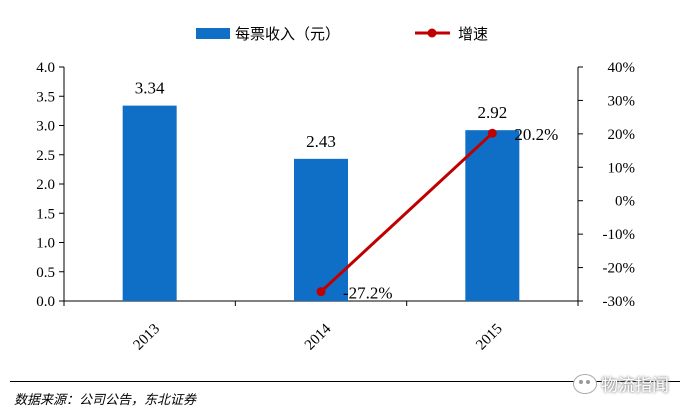 This screenshot has height=418, width=689. What do you see at coordinates (45, 156) in the screenshot?
I see `left-tick-label: 2.5` at bounding box center [45, 156].